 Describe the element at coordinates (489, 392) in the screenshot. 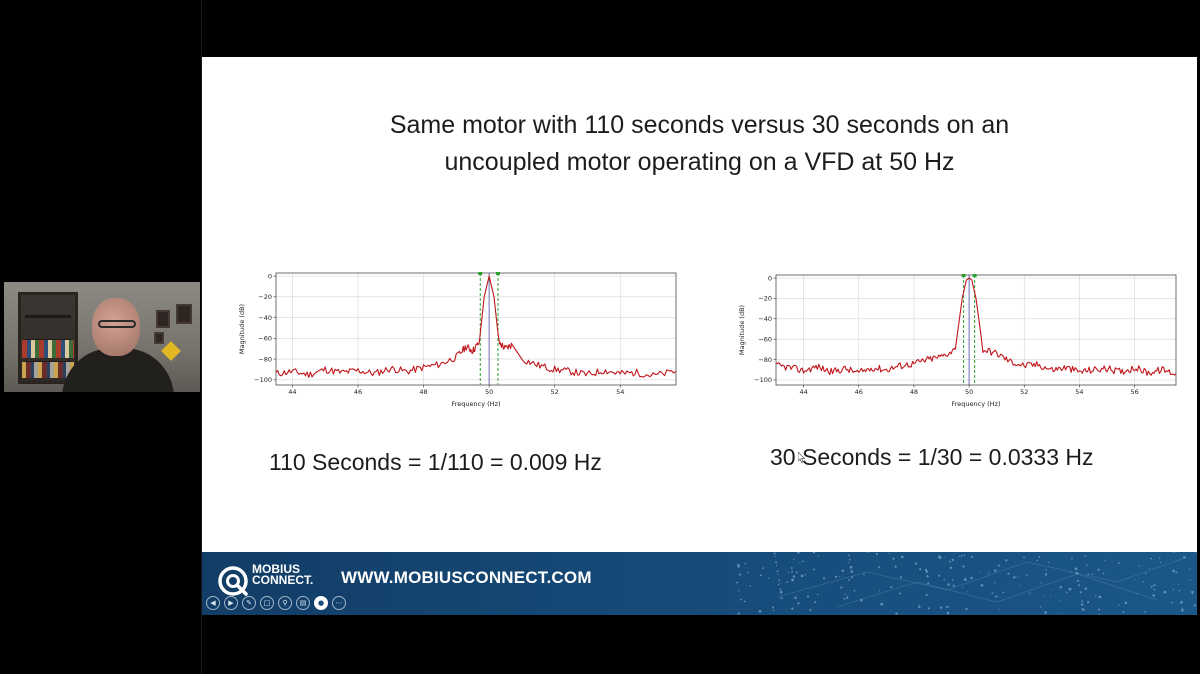

I see `x-tick-label: 50` at that location.